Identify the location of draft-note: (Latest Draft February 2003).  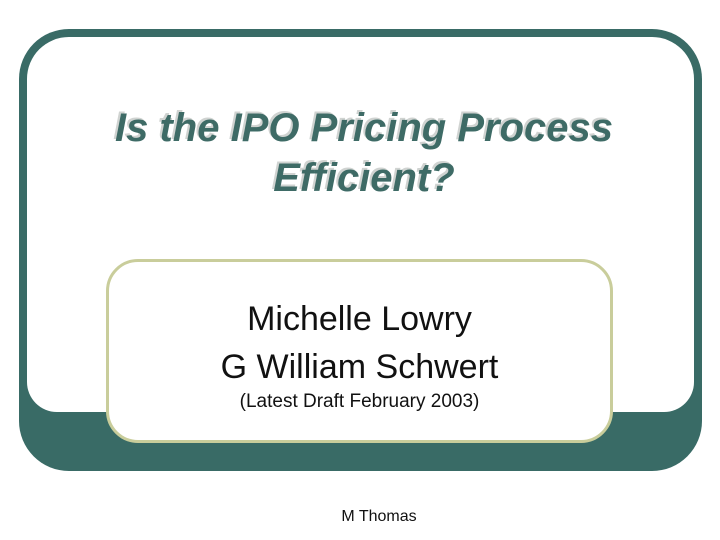
(359, 401).